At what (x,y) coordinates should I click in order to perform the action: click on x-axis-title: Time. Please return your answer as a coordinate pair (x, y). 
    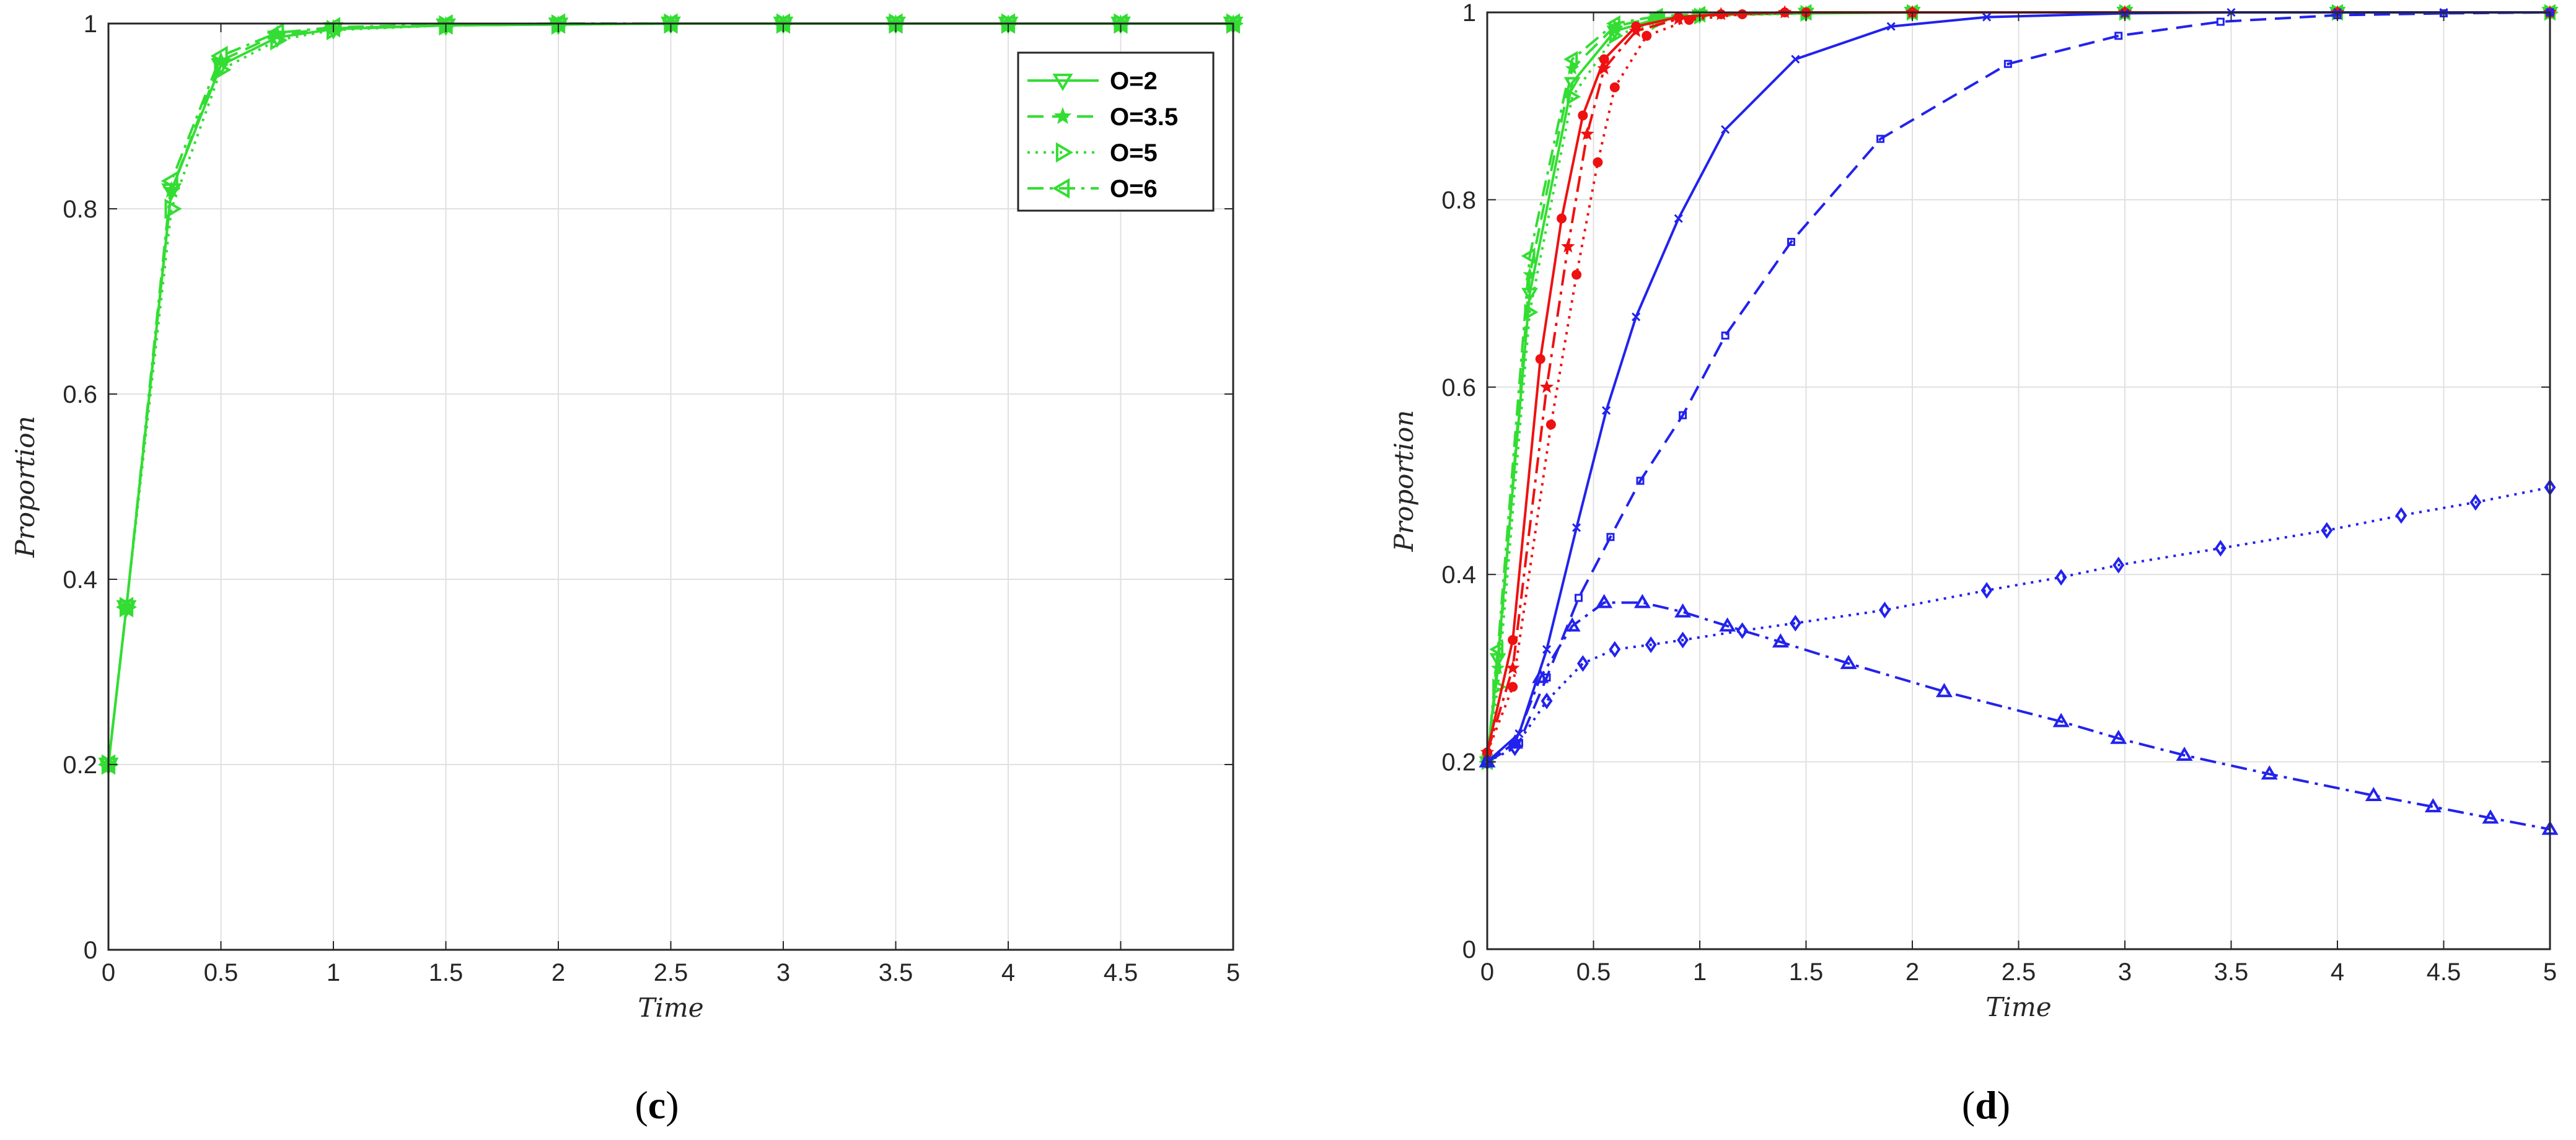
    Looking at the image, I should click on (2018, 1007).